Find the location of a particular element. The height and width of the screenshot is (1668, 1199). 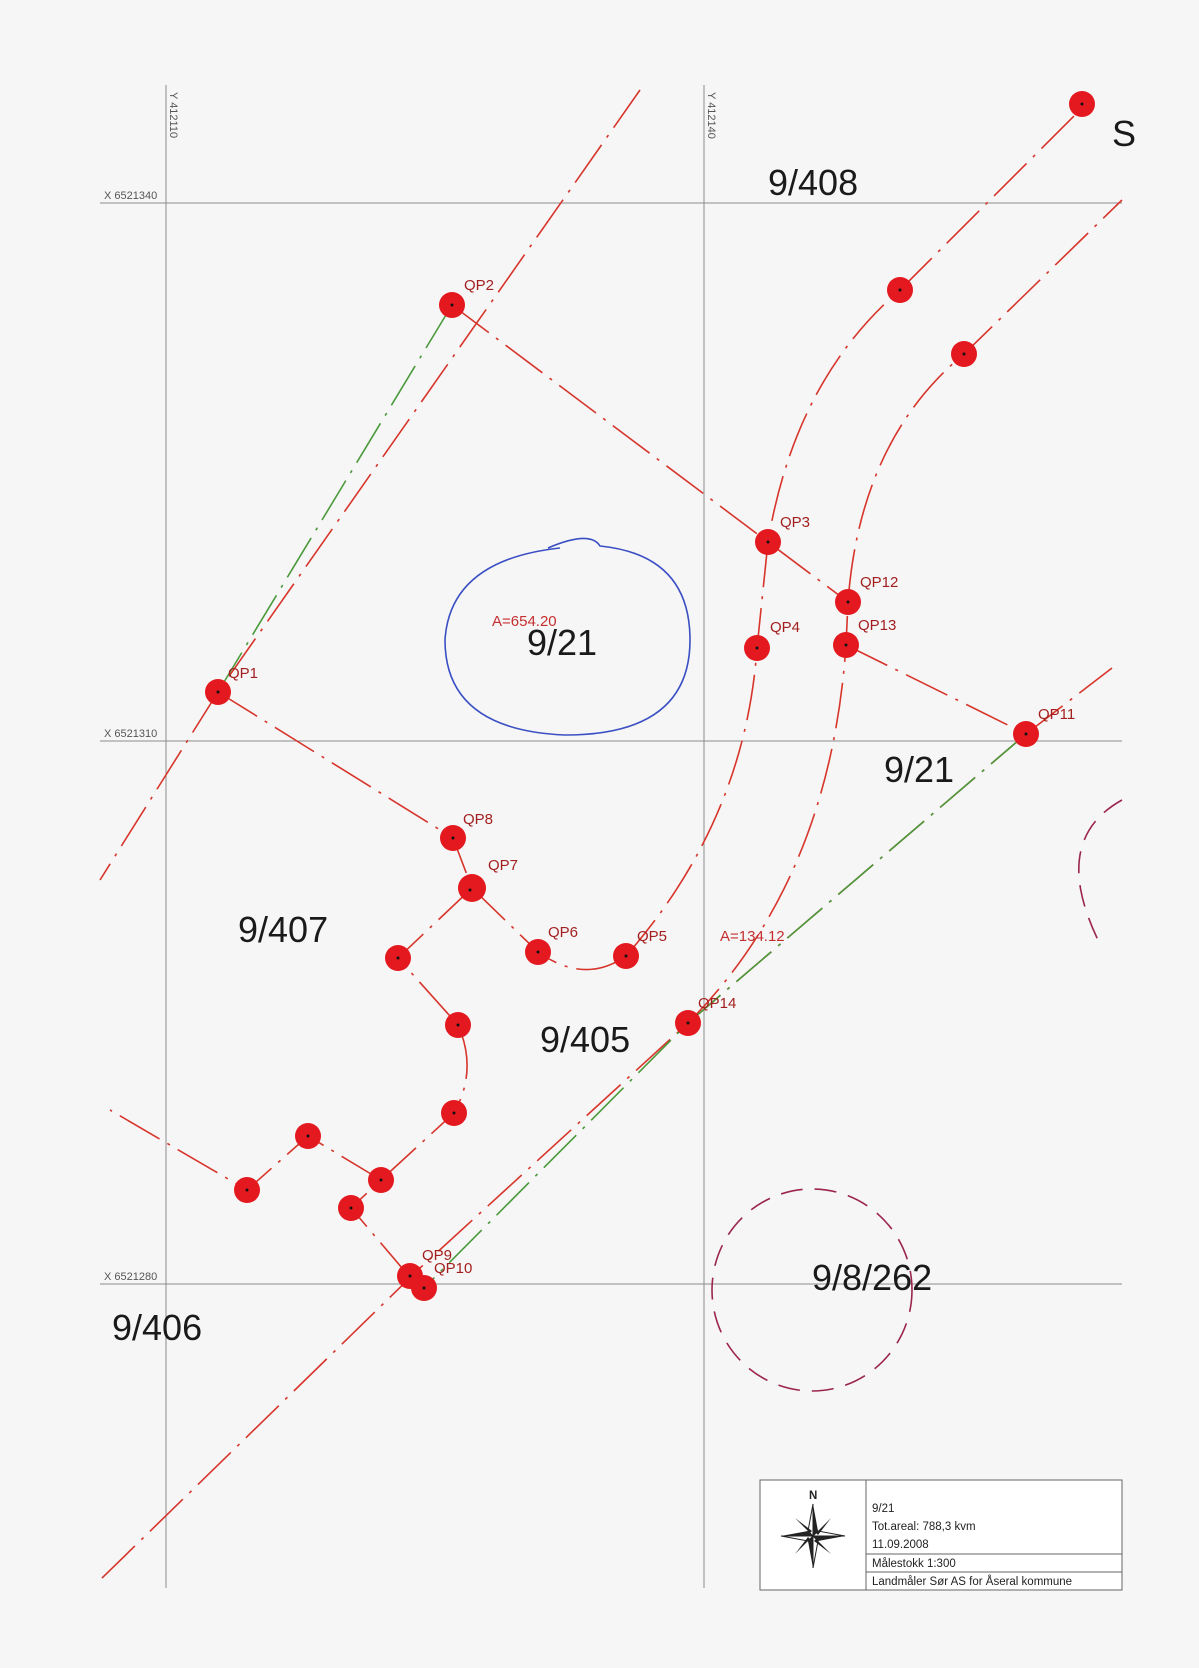

label-qp4: QP4 is located at coordinates (785, 627).